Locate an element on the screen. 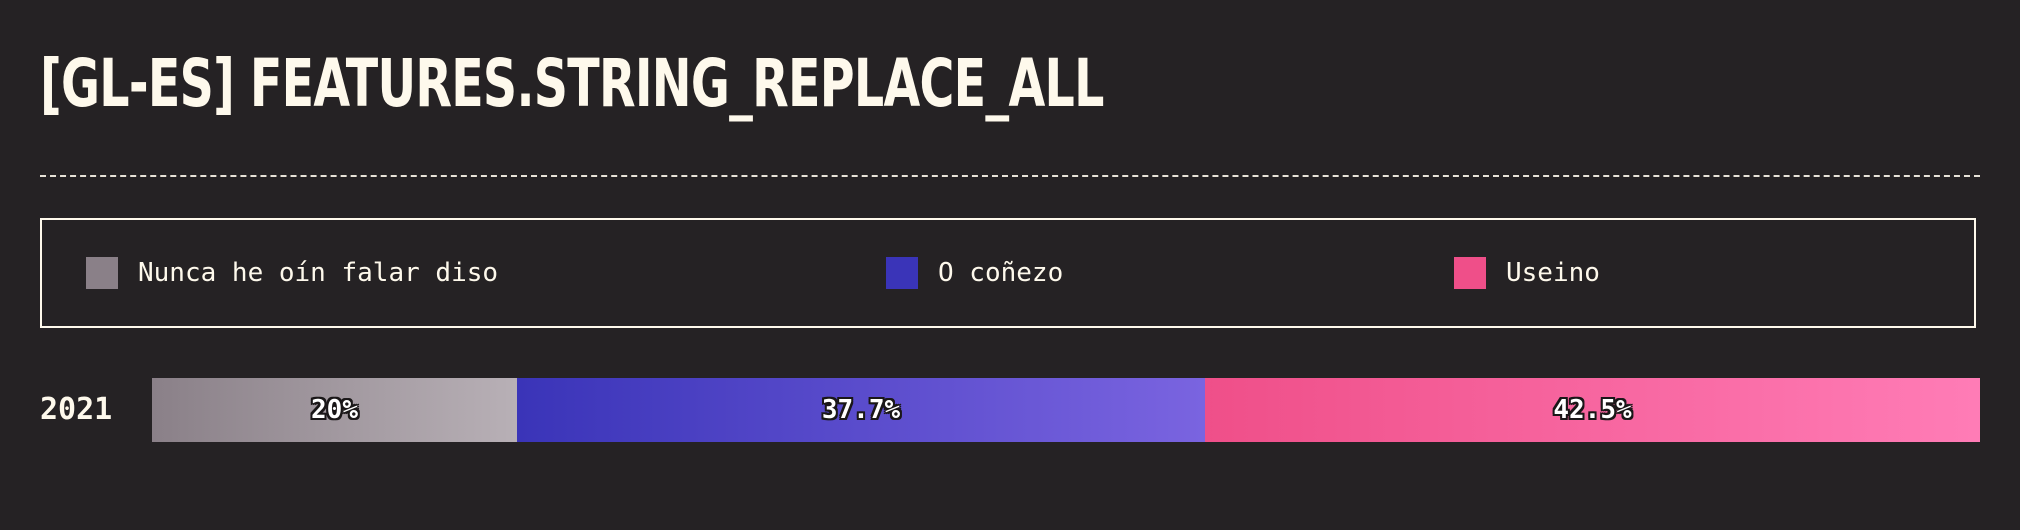  legend-label-know-it: O coñezo is located at coordinates (1001, 273).